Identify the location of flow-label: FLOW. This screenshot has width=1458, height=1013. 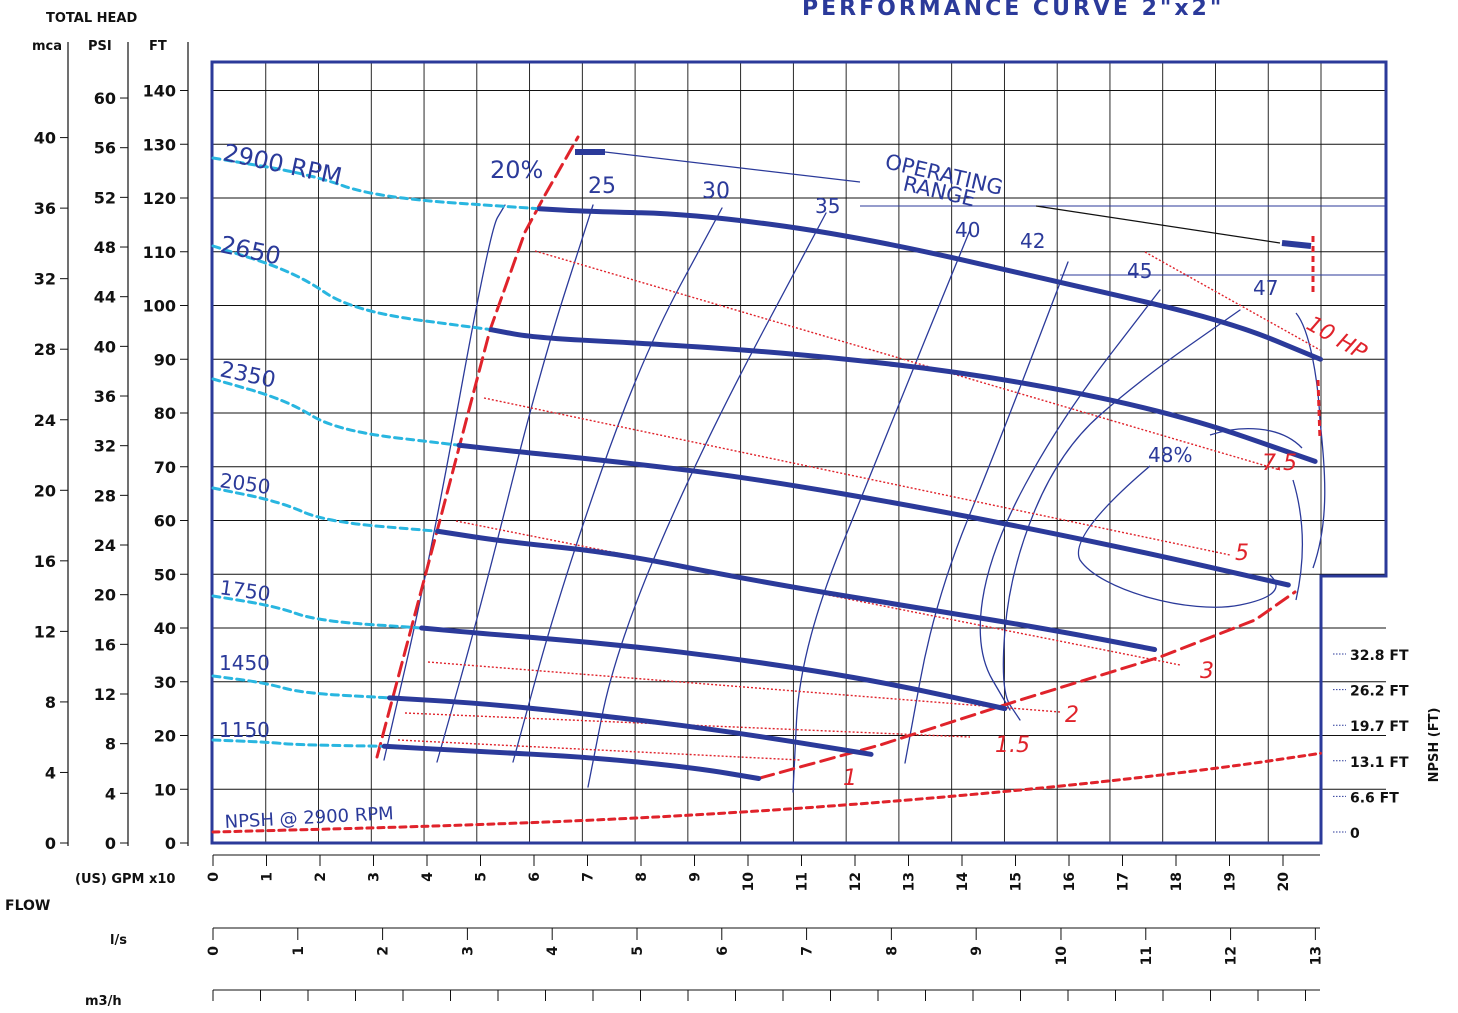
(27, 906).